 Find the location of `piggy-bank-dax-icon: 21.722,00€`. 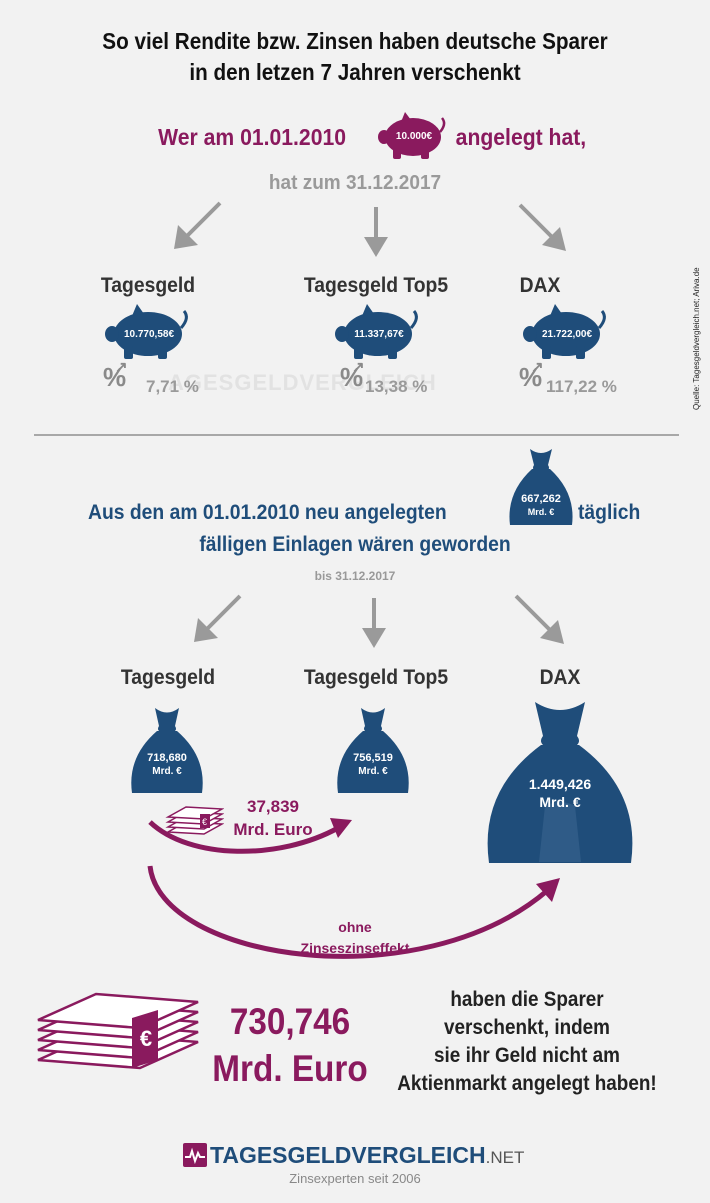

piggy-bank-dax-icon: 21.722,00€ is located at coordinates (565, 332).